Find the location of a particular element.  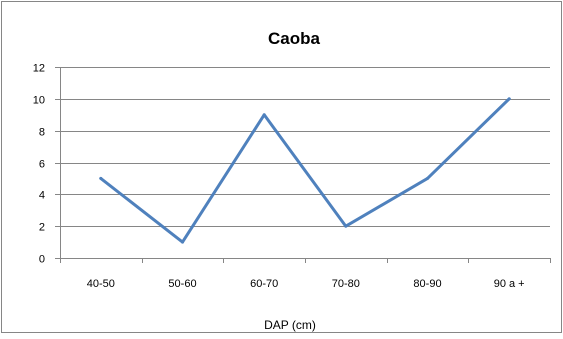

chart-title: Caoba is located at coordinates (294, 38).